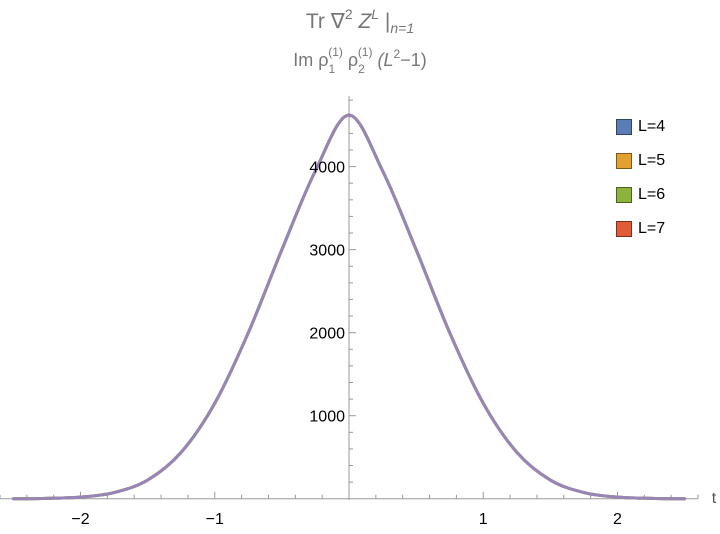  What do you see at coordinates (402, 28) in the screenshot?
I see `title-sub: n=1` at bounding box center [402, 28].